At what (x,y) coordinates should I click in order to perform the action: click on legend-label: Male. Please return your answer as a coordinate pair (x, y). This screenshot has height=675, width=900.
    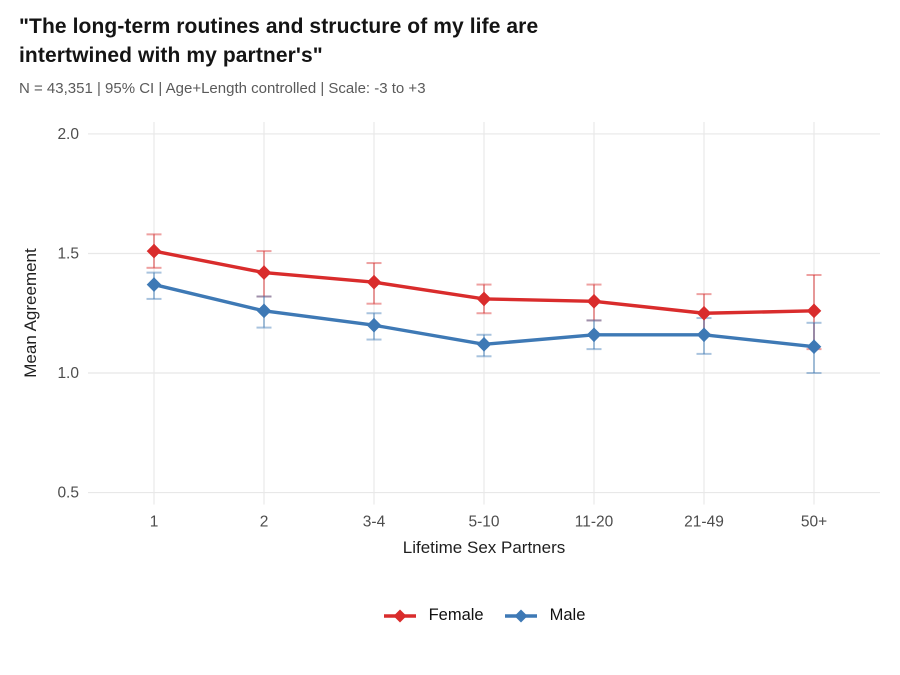
    Looking at the image, I should click on (567, 615).